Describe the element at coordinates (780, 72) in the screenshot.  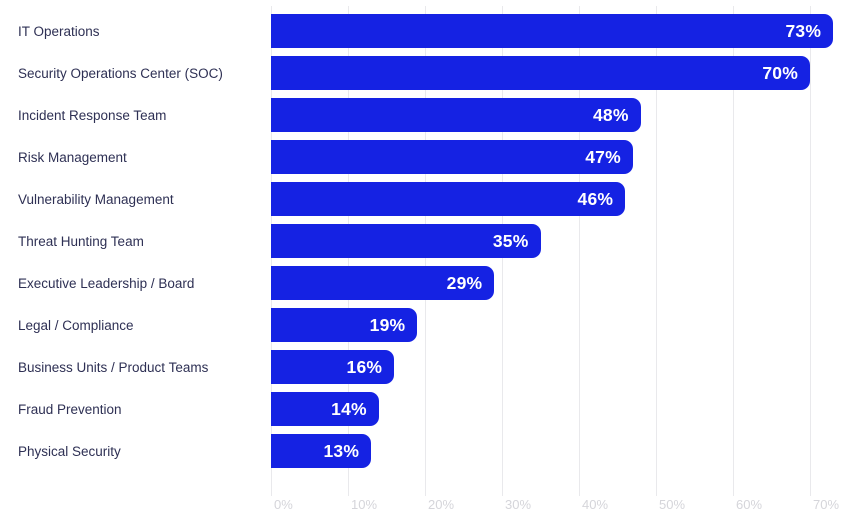
I see `value-label: 70%` at that location.